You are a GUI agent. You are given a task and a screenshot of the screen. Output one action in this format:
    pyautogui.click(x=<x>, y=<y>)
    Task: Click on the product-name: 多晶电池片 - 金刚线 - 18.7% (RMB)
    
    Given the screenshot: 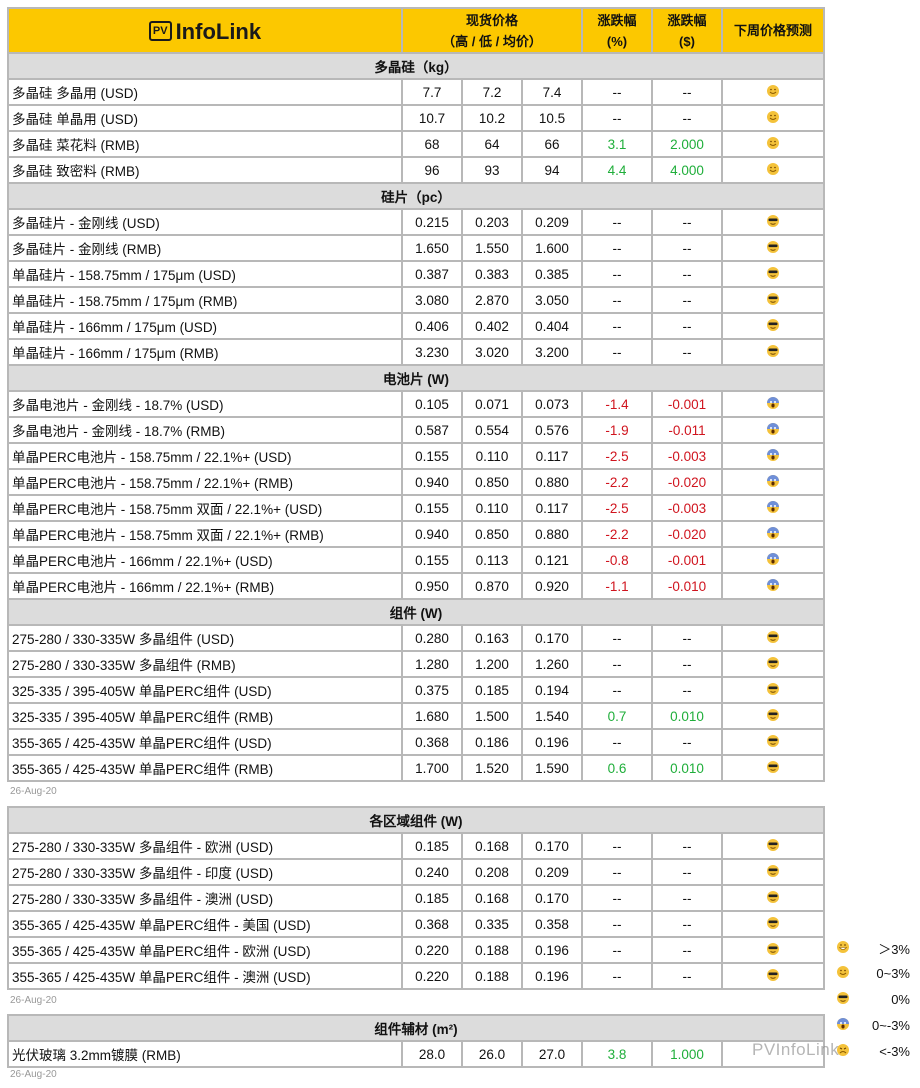 What is the action you would take?
    pyautogui.click(x=205, y=430)
    